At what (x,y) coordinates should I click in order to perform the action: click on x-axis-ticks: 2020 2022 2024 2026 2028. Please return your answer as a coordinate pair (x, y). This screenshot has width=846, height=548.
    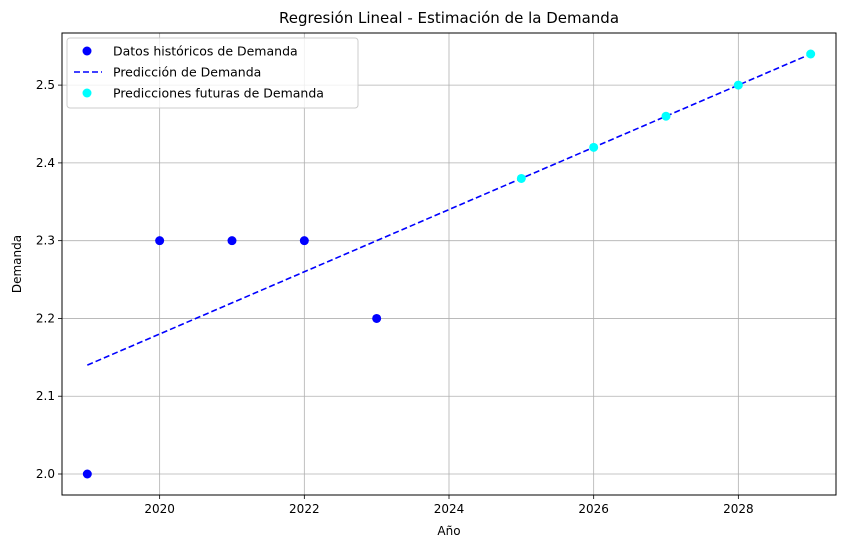
    Looking at the image, I should click on (449, 505).